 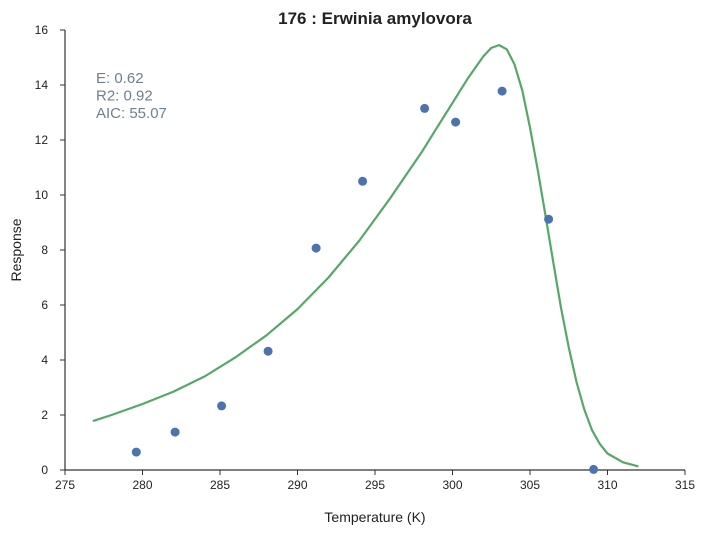 What do you see at coordinates (42, 85) in the screenshot?
I see `y-tick-label: 14` at bounding box center [42, 85].